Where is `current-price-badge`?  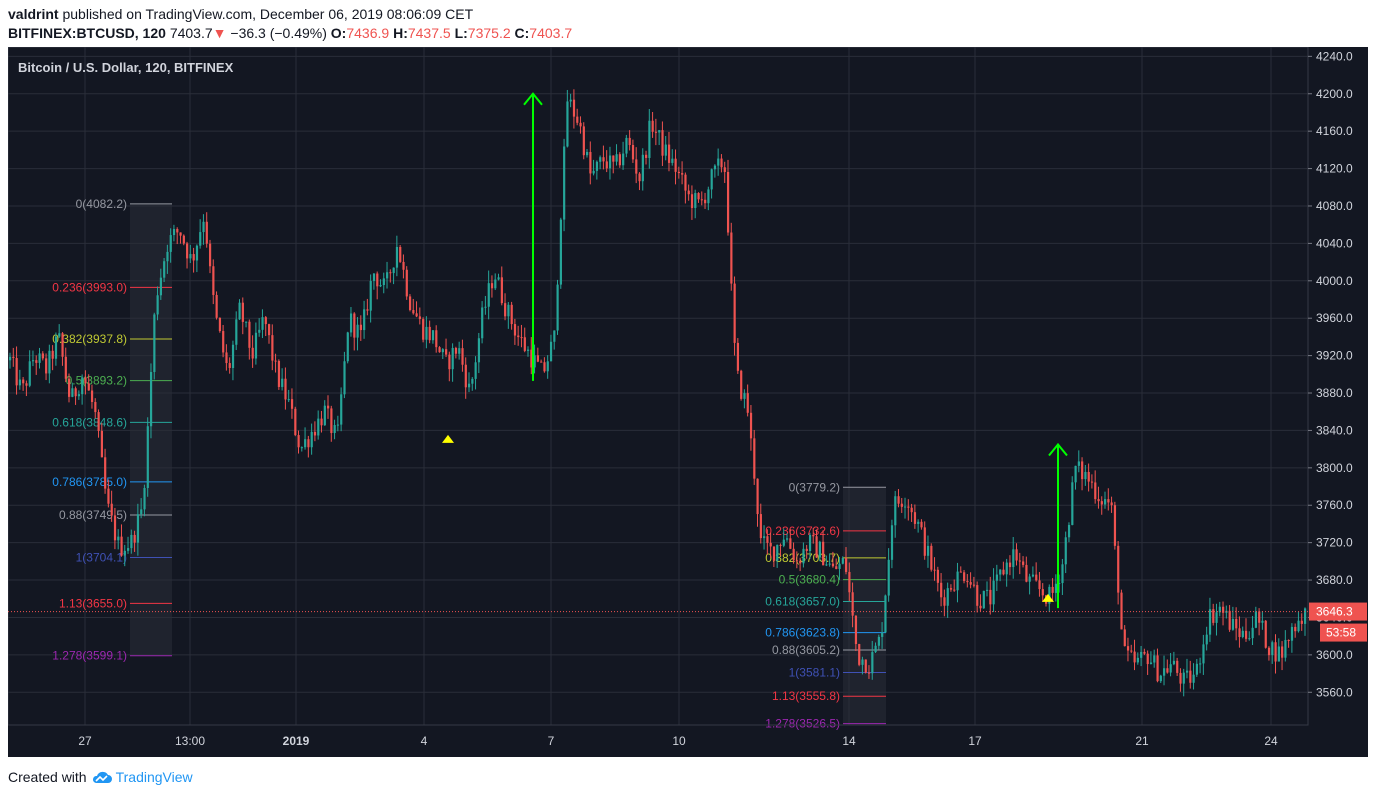
current-price-badge is located at coordinates (1338, 611).